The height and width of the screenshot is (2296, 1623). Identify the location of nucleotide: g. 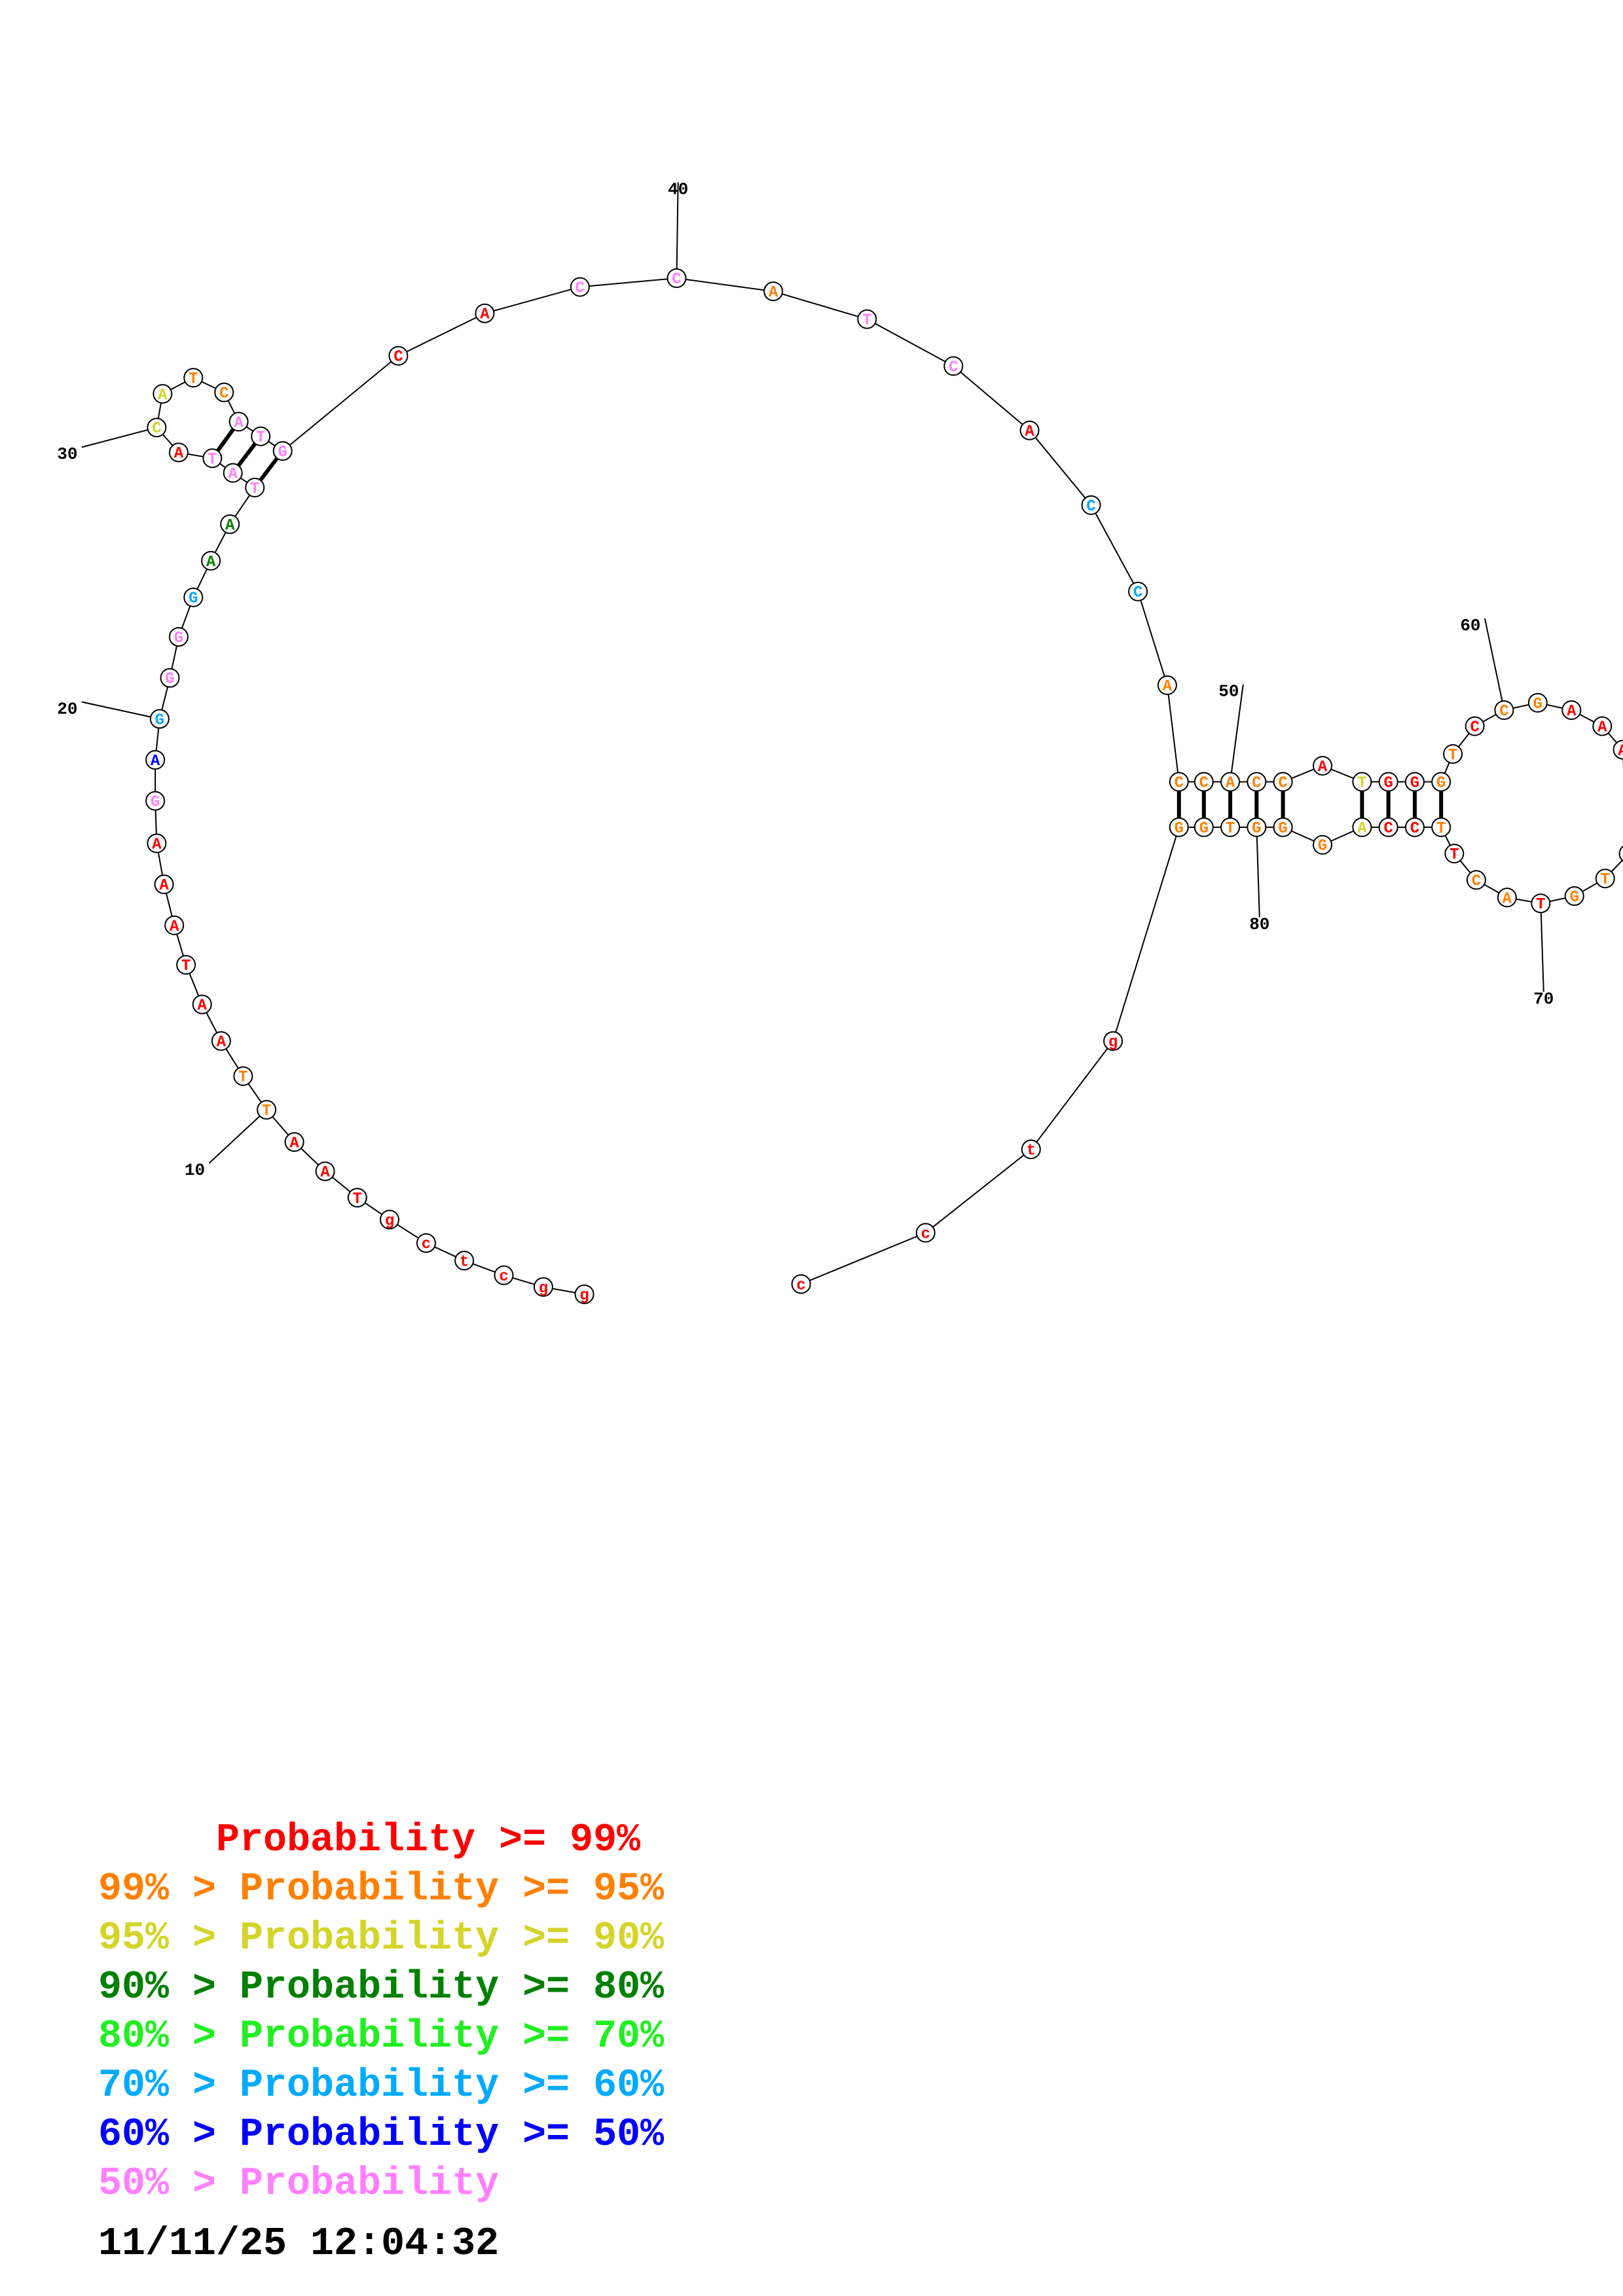
(390, 1220).